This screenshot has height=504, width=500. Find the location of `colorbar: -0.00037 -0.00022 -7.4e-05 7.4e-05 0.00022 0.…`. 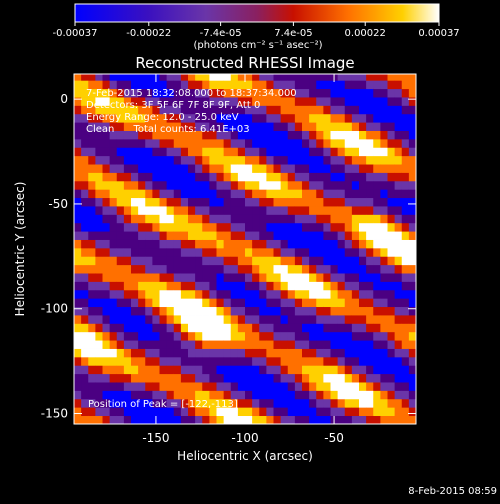

colorbar: -0.00037 -0.00022 -7.4e-05 7.4e-05 0.00022 0.… is located at coordinates (256, 27).